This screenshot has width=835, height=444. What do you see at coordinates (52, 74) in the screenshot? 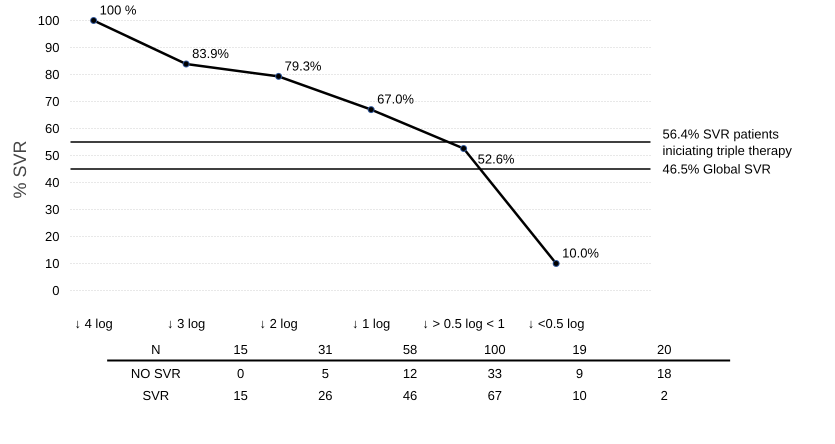
I see `y-tick-label: 80` at bounding box center [52, 74].